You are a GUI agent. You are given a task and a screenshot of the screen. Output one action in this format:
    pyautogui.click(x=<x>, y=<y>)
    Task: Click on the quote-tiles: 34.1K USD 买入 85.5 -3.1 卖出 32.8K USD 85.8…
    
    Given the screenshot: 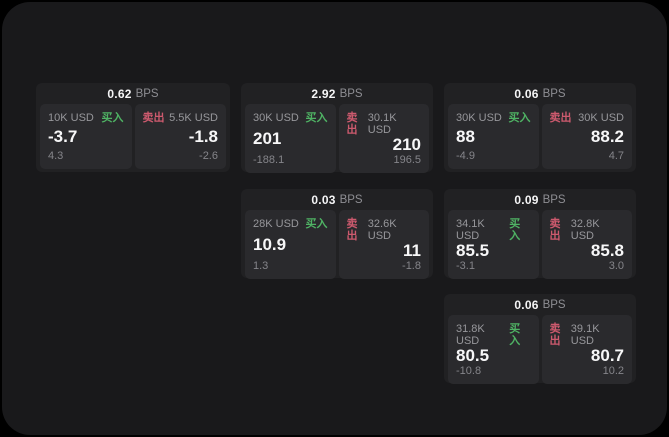 What is the action you would take?
    pyautogui.click(x=540, y=246)
    